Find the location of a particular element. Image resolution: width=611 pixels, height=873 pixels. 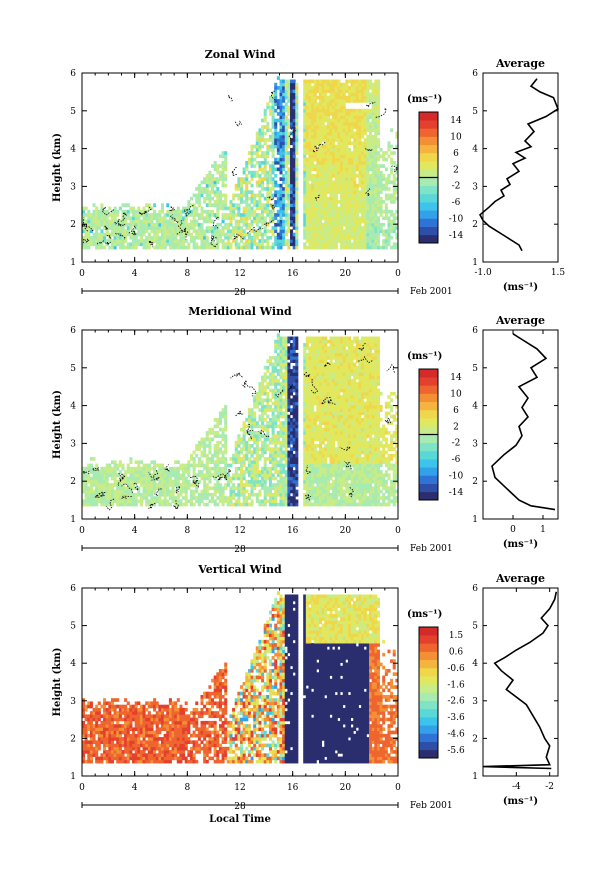

colorbar-swatch is located at coordinates (428, 124).